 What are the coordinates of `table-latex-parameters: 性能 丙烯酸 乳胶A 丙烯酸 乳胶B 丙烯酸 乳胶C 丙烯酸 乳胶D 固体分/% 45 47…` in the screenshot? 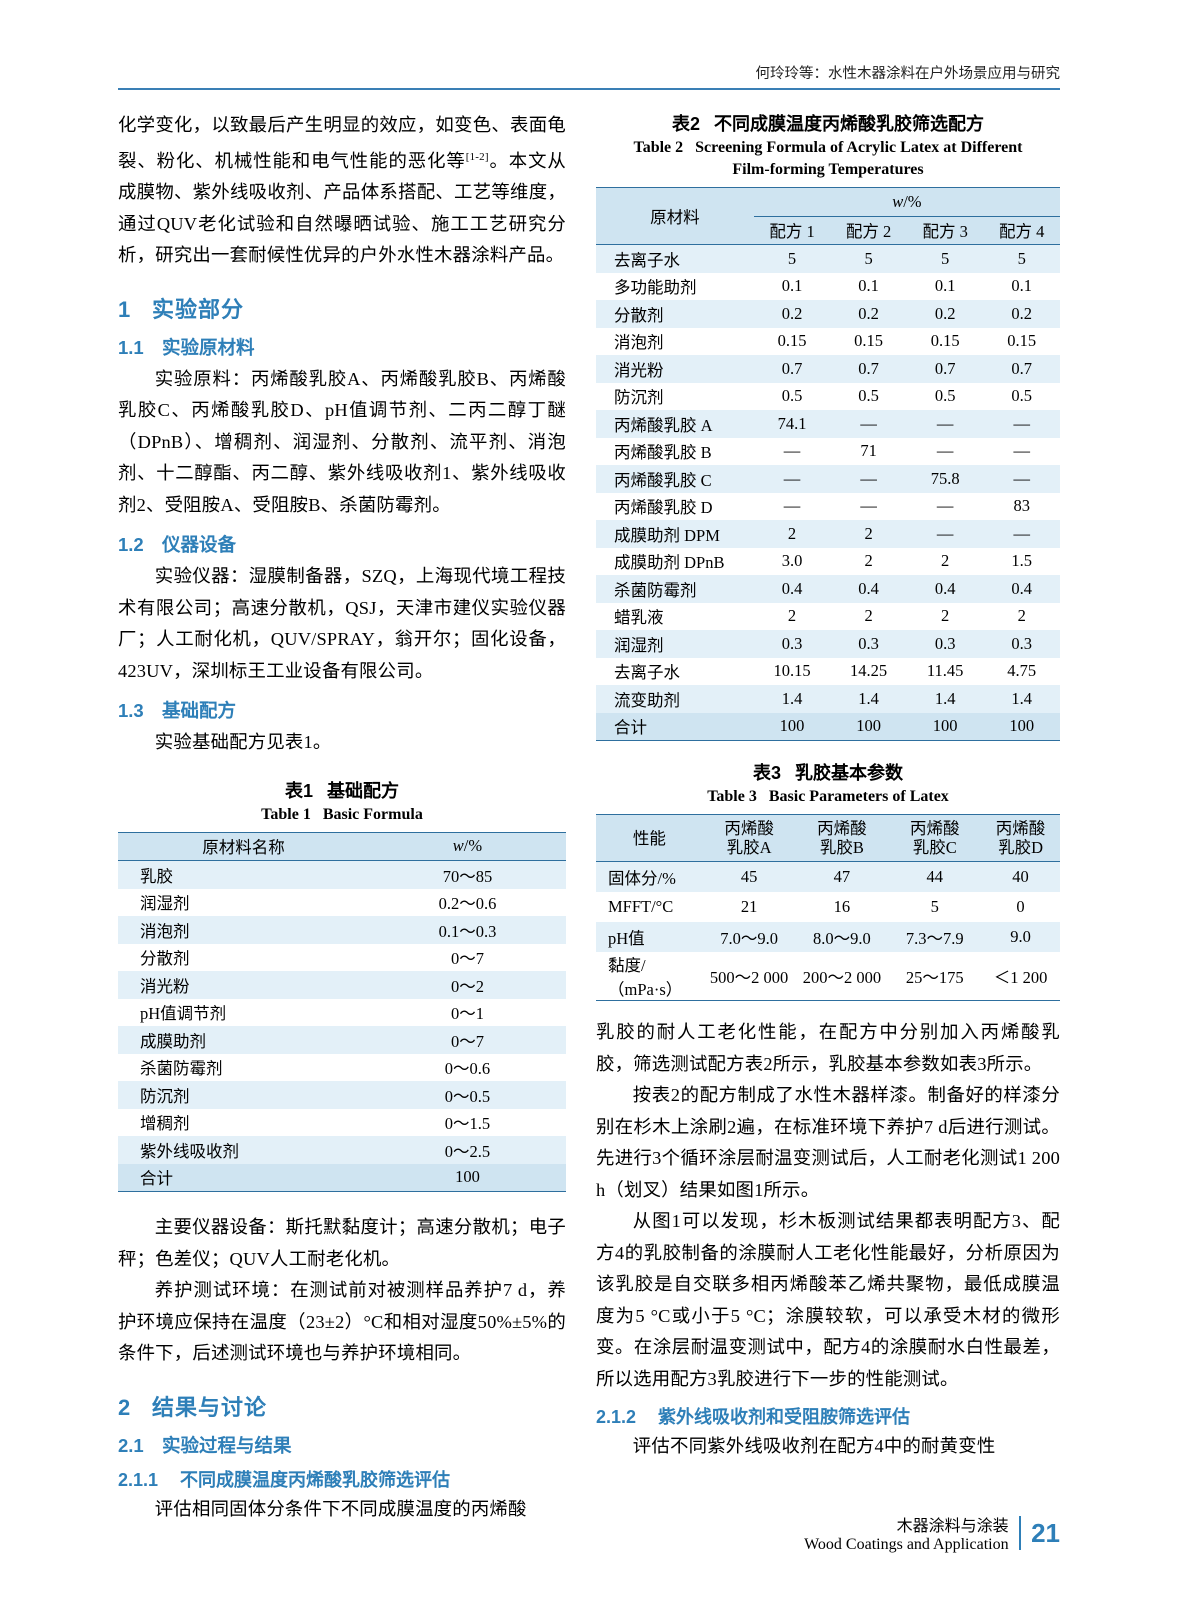 It's located at (828, 907).